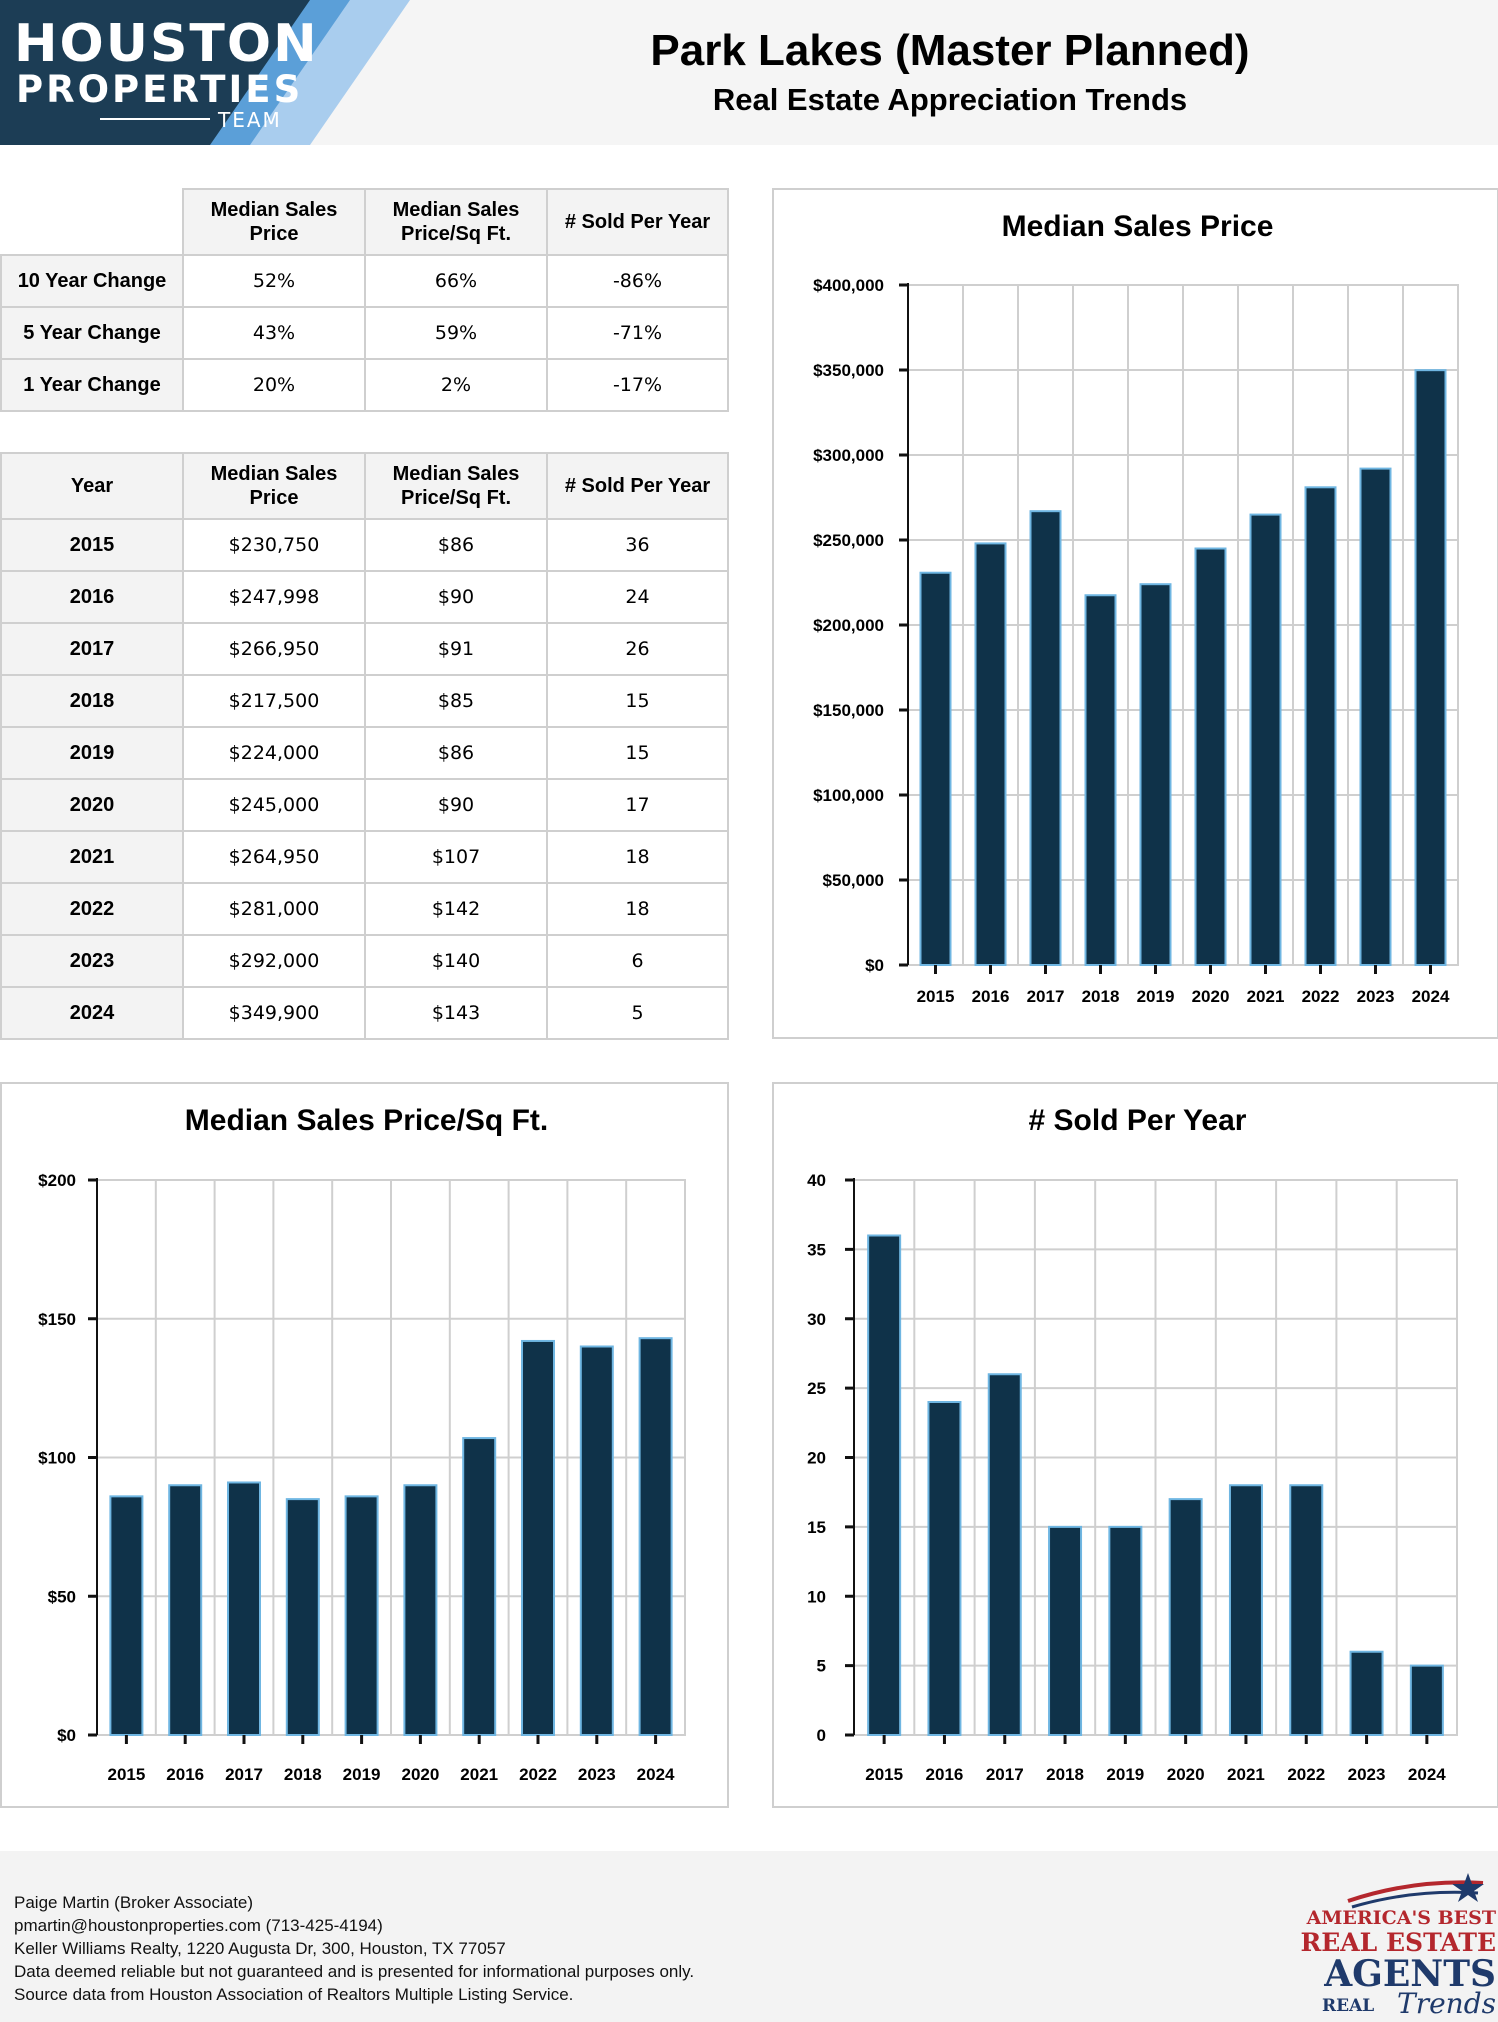  I want to click on y-tick-label: 0, so click(821, 1735).